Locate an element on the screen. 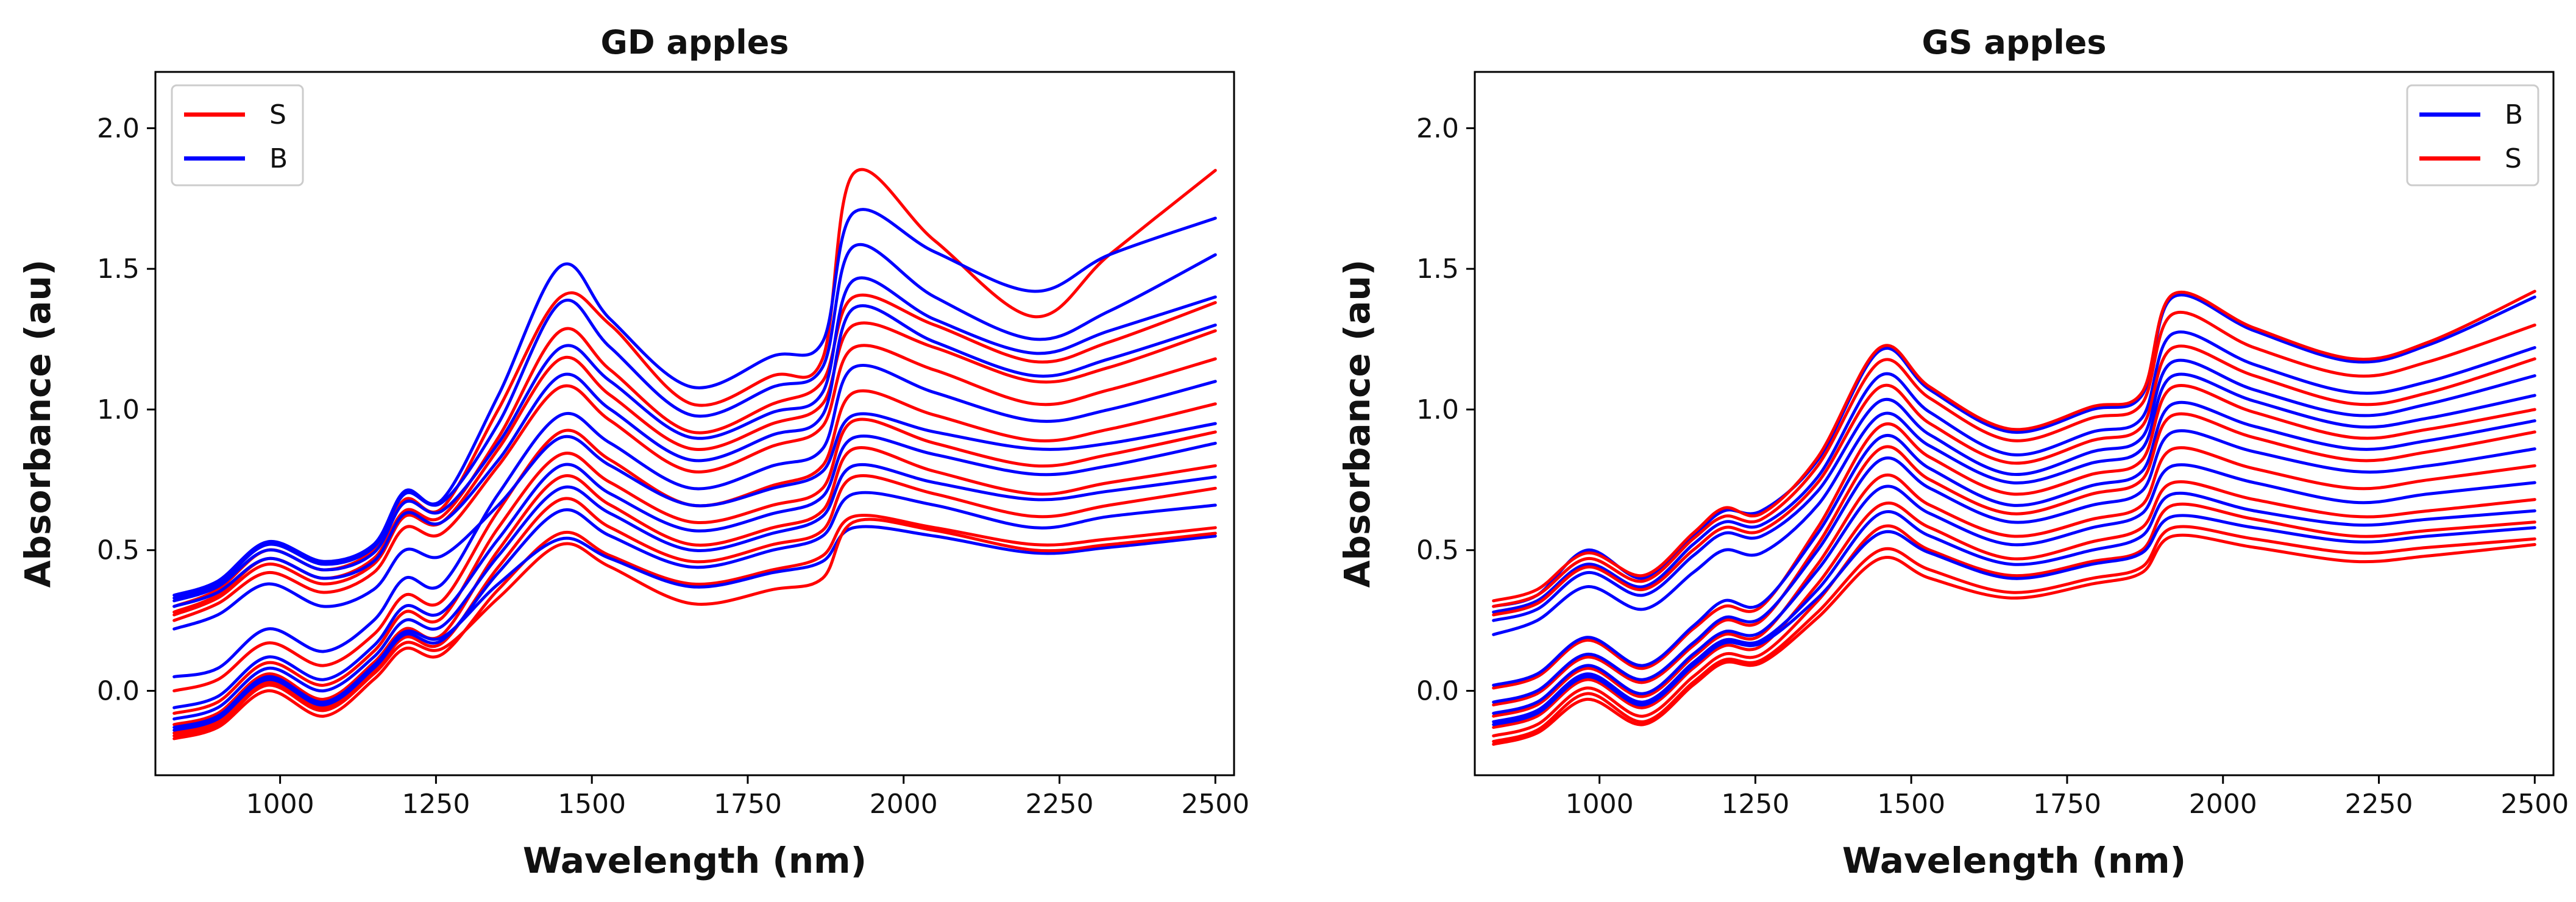 This screenshot has width=2576, height=902. chart-title: GD apples is located at coordinates (695, 42).